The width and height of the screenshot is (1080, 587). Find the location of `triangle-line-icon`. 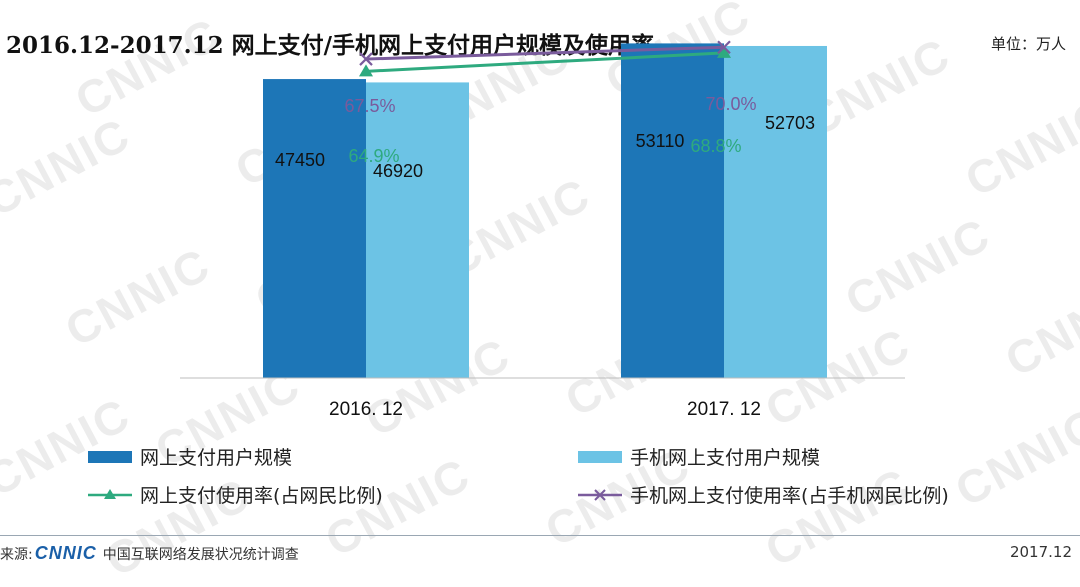

triangle-line-icon is located at coordinates (110, 493).